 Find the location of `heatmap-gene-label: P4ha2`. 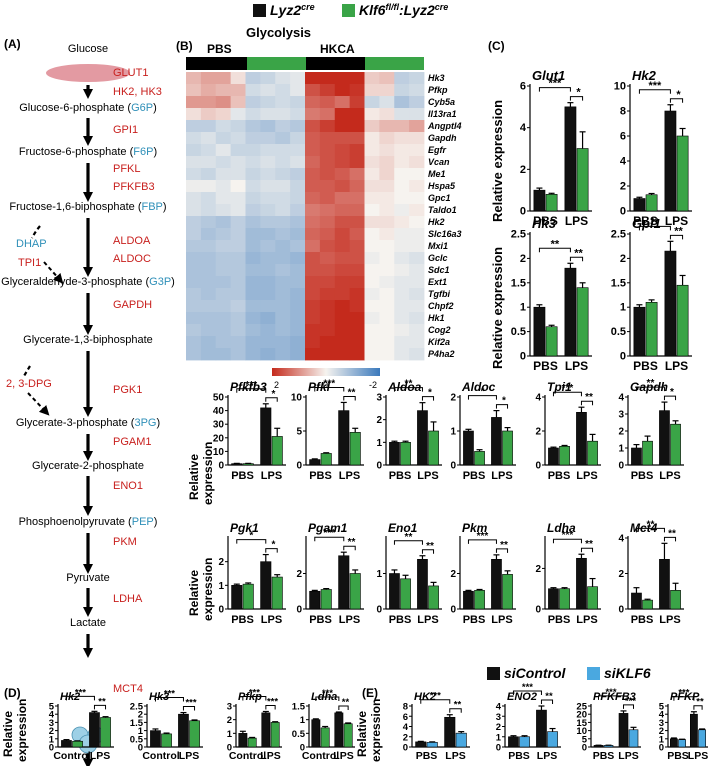

heatmap-gene-label: P4ha2 is located at coordinates (441, 354).